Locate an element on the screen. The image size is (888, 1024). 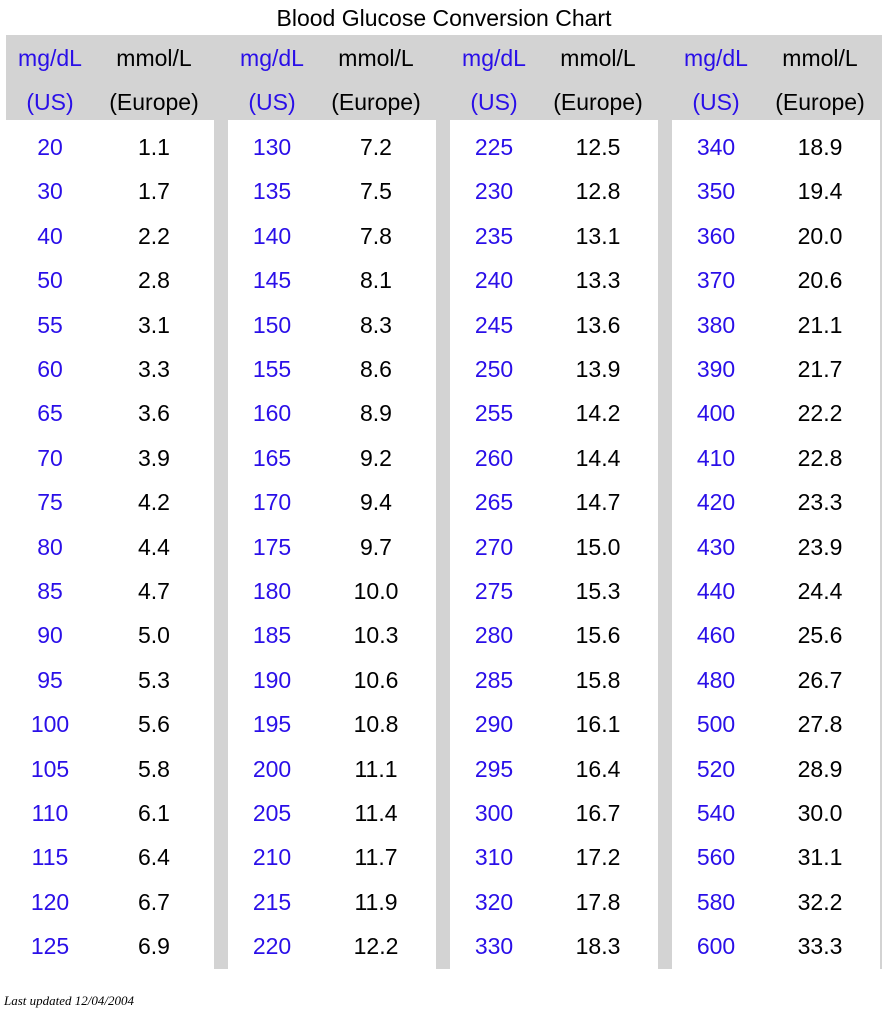
mmol-value: 15.0 is located at coordinates (598, 546).